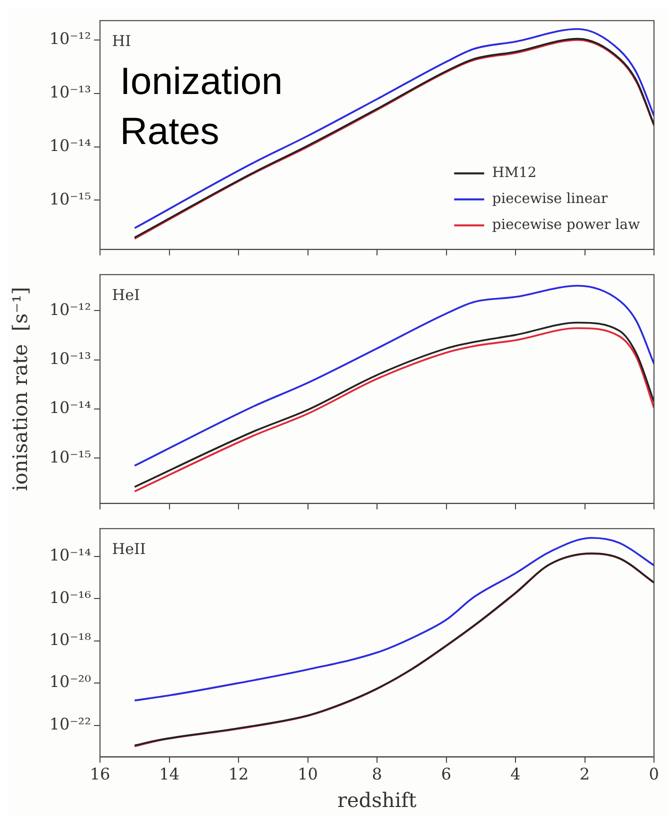 This screenshot has width=671, height=819. Describe the element at coordinates (122, 41) in the screenshot. I see `annotation: HI` at that location.